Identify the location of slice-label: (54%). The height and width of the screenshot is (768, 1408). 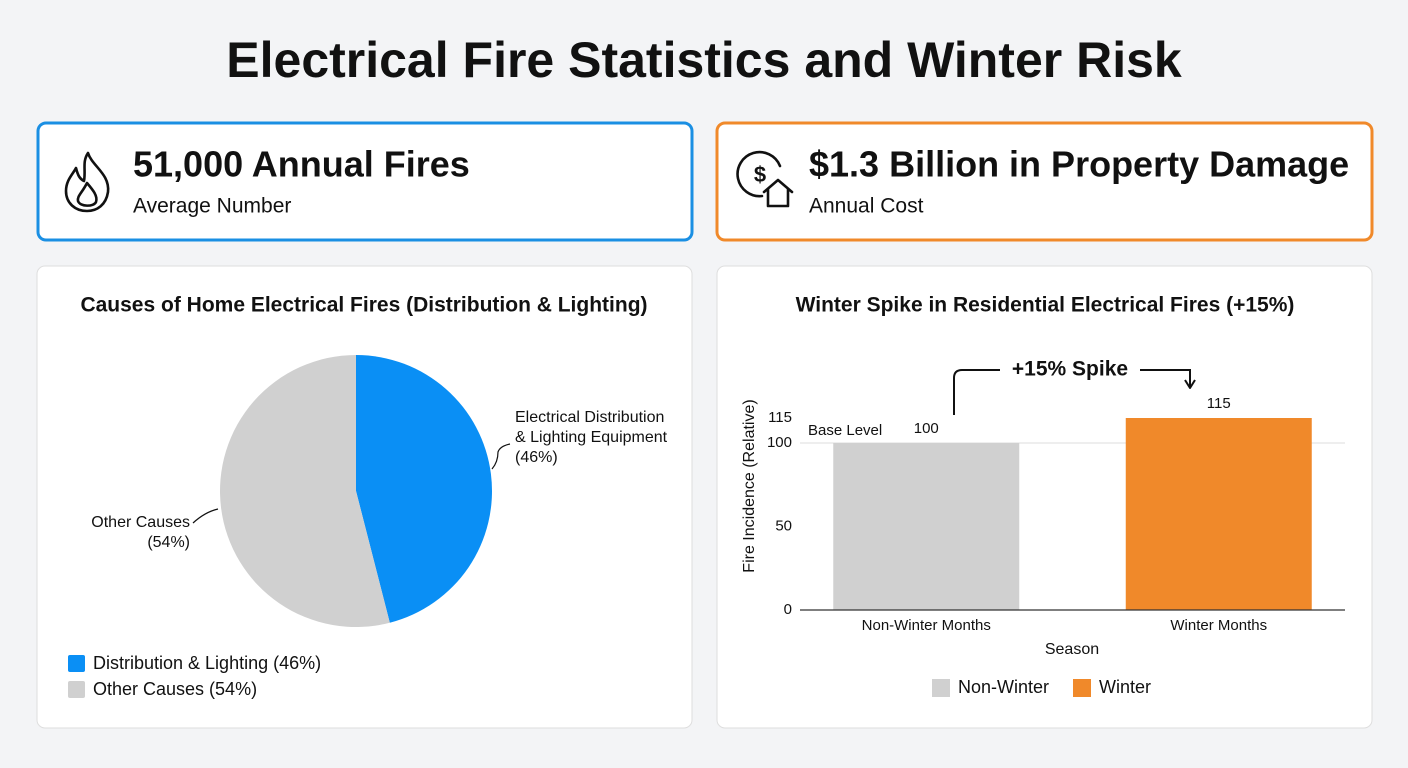
(168, 542).